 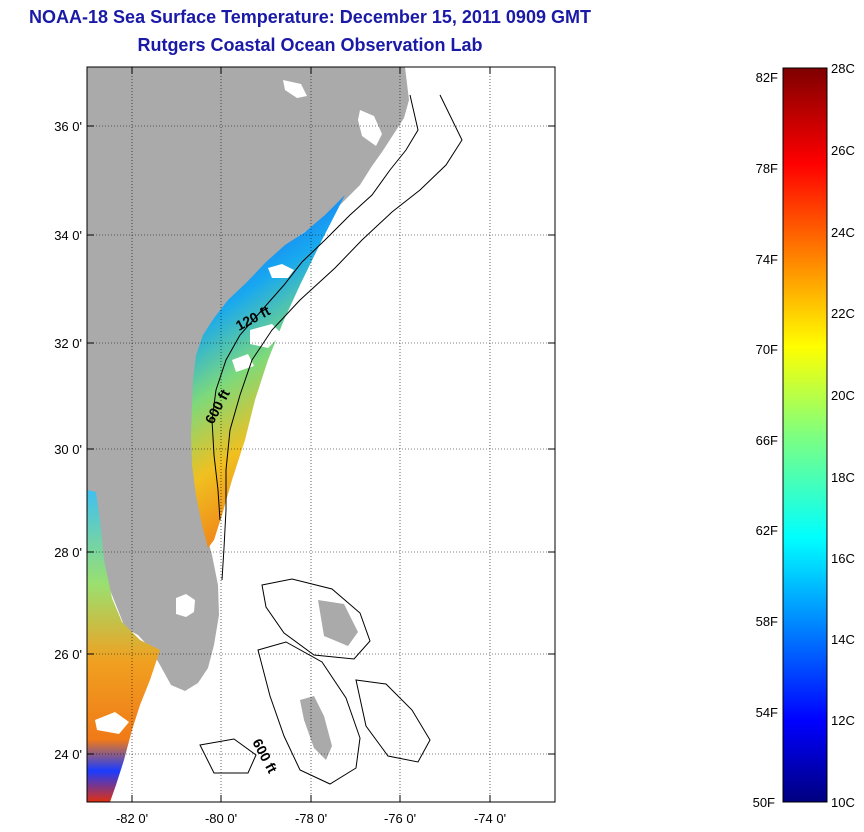 I want to click on longitude-labels: -82 0' -80 0' -78 0' -76 0' -74 0', so click(x=311, y=818).